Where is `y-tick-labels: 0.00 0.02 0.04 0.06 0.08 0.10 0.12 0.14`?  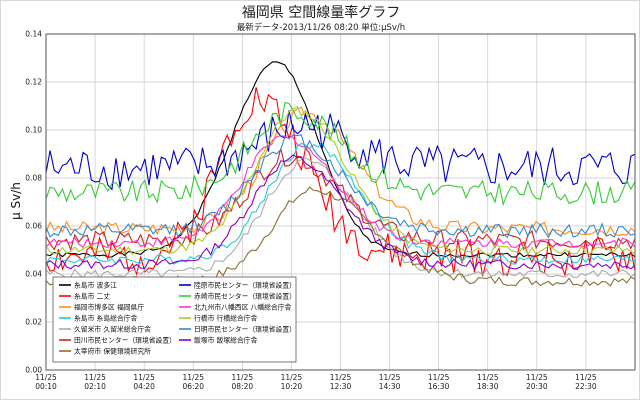
y-tick-labels: 0.00 0.02 0.04 0.06 0.08 0.10 0.12 0.14 is located at coordinates (33, 202).